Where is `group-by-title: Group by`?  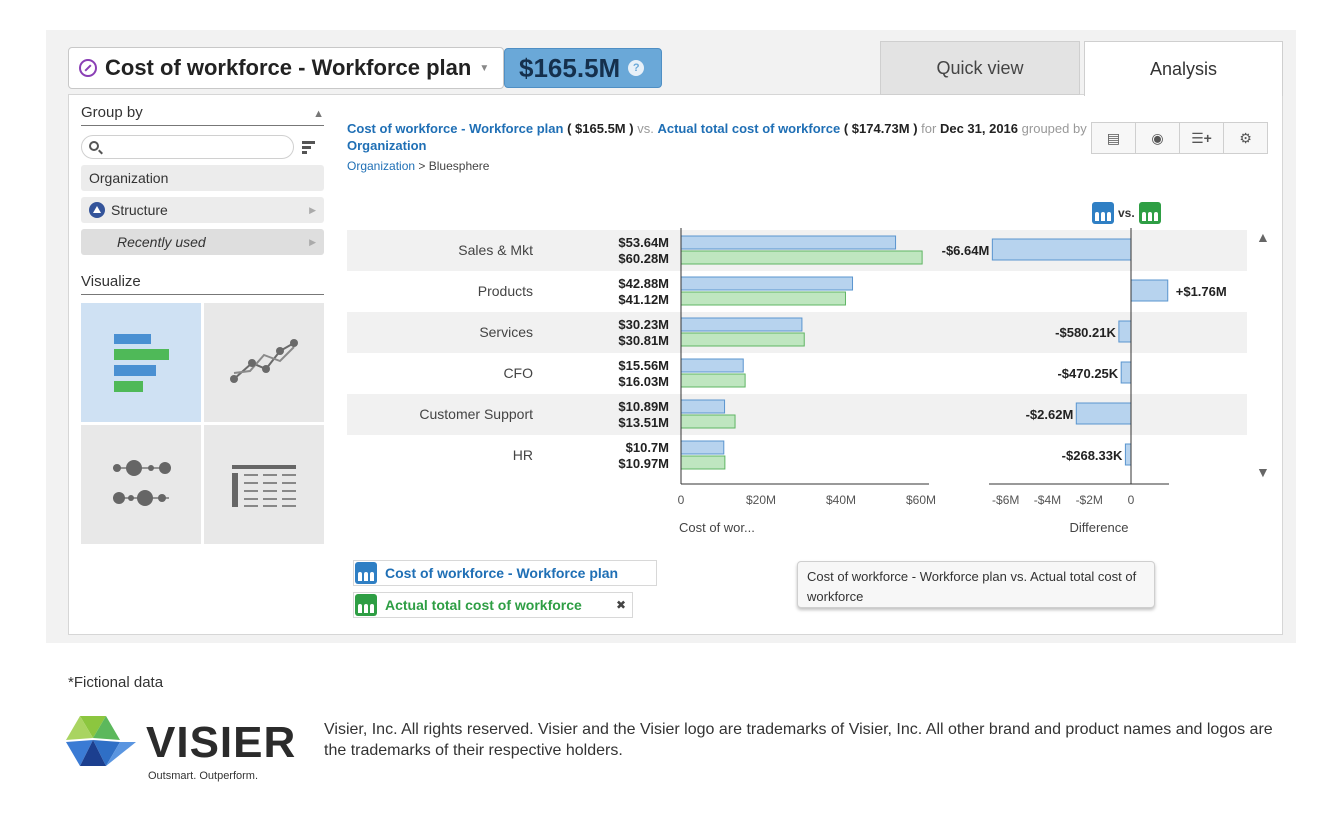
group-by-title: Group by is located at coordinates (112, 112).